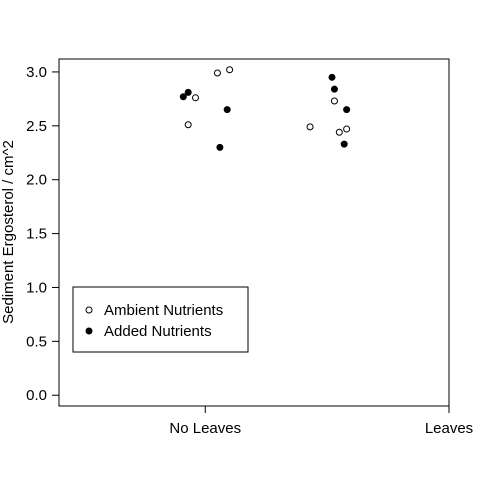 The image size is (480, 480). I want to click on y-axis: 0.0 0.5 1.0 1.5 2.0 2.5 3.0, so click(42, 234).